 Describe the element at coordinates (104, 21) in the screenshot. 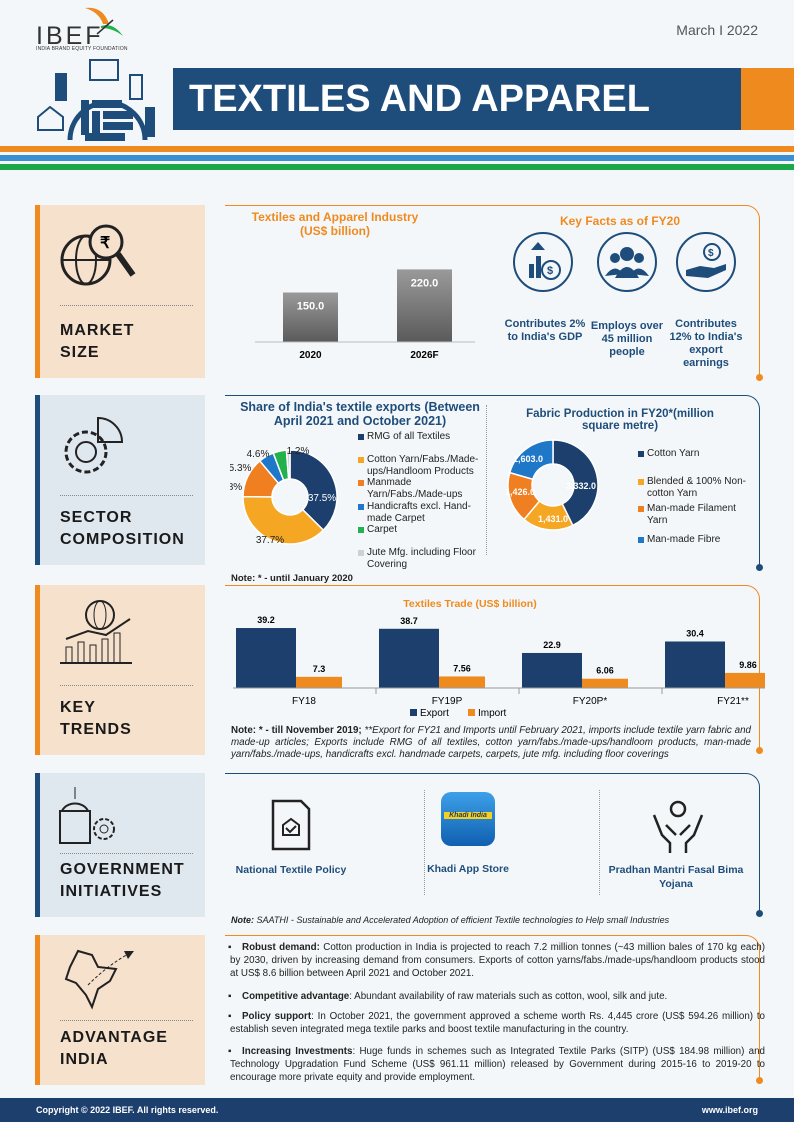

I see `ibef-bird-logo-icon` at that location.